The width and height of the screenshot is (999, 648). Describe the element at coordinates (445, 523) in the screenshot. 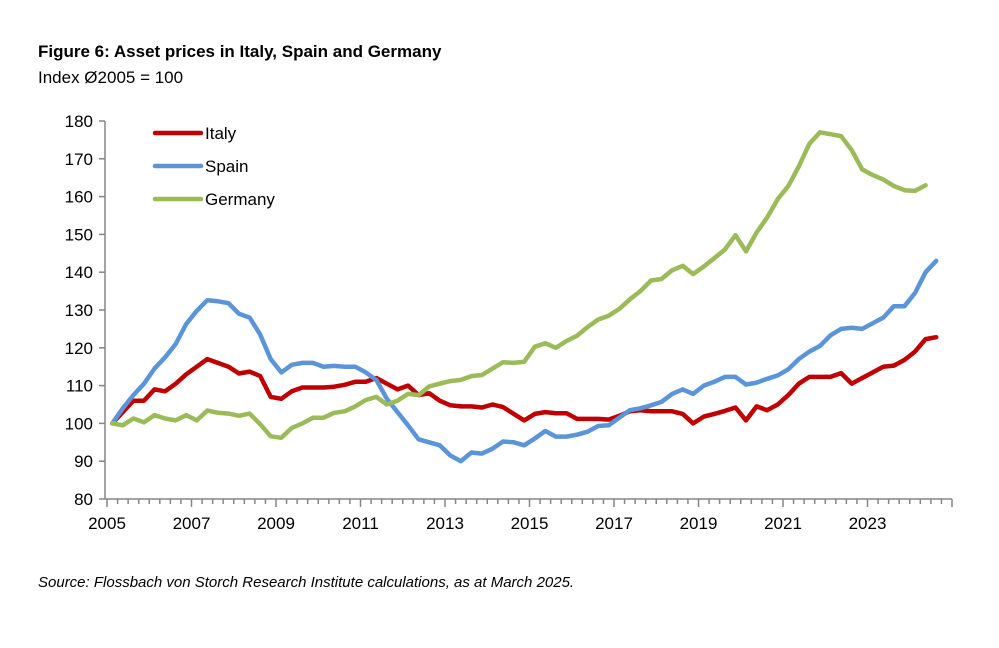

I see `x-tick-label: 2013` at that location.